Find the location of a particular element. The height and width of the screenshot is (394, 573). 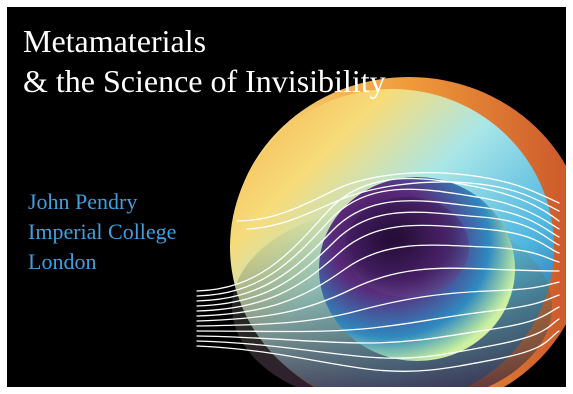

author-block: John Pendry Imperial College London is located at coordinates (102, 232).